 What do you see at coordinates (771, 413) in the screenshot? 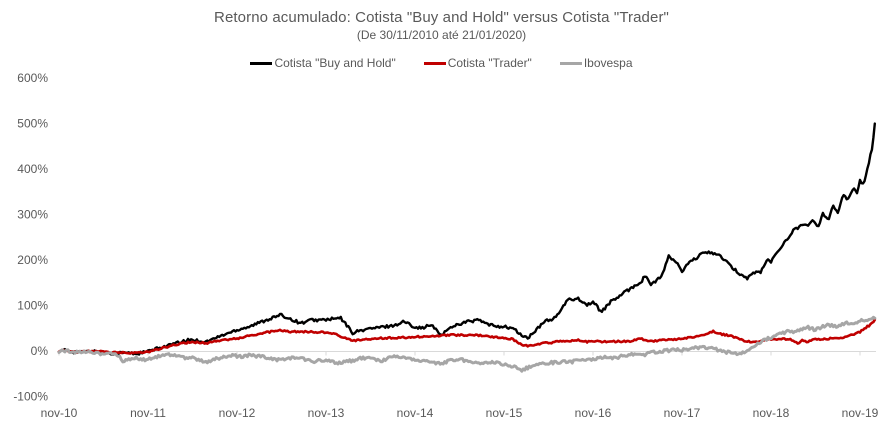
I see `x-axis-label: nov-18` at bounding box center [771, 413].